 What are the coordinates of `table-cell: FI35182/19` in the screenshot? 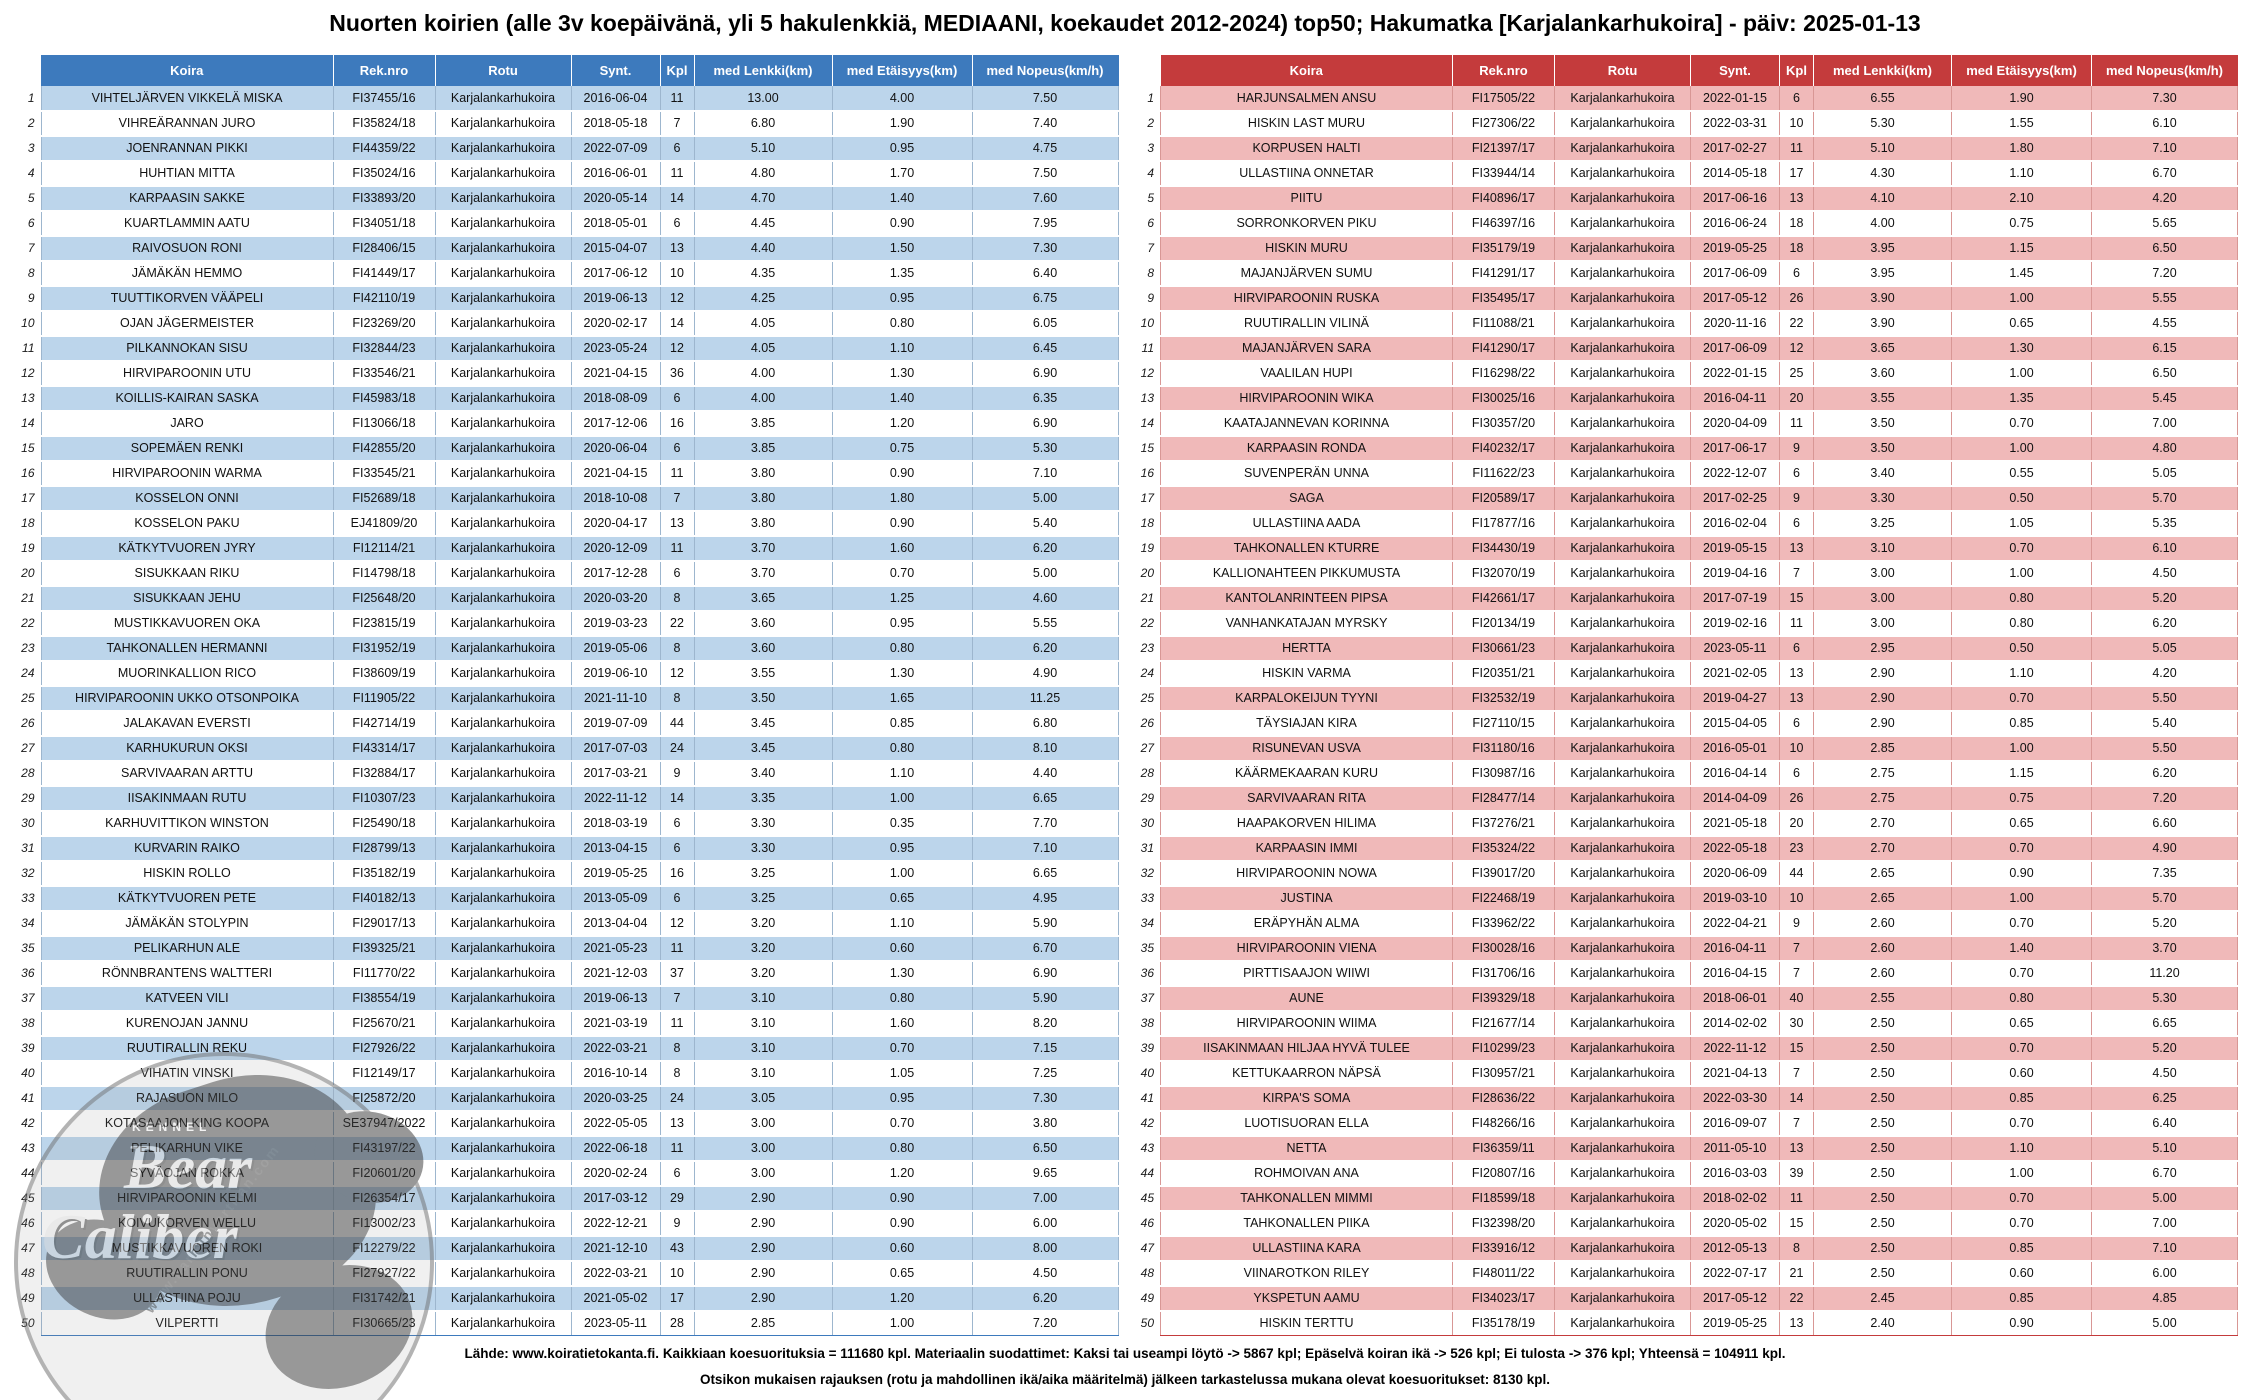 It's located at (384, 873).